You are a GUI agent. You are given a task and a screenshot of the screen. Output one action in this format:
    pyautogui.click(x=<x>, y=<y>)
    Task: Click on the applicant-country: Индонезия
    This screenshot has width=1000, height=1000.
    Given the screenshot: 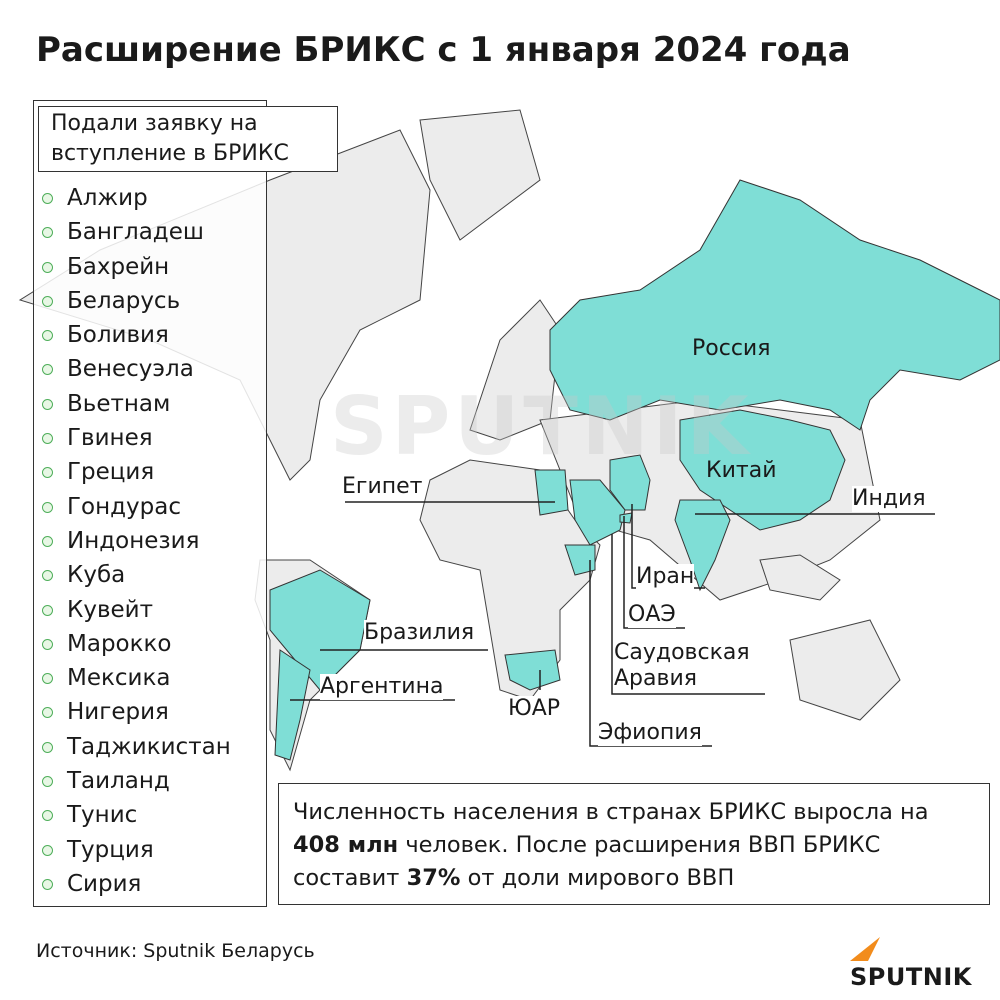 What is the action you would take?
    pyautogui.click(x=136, y=541)
    